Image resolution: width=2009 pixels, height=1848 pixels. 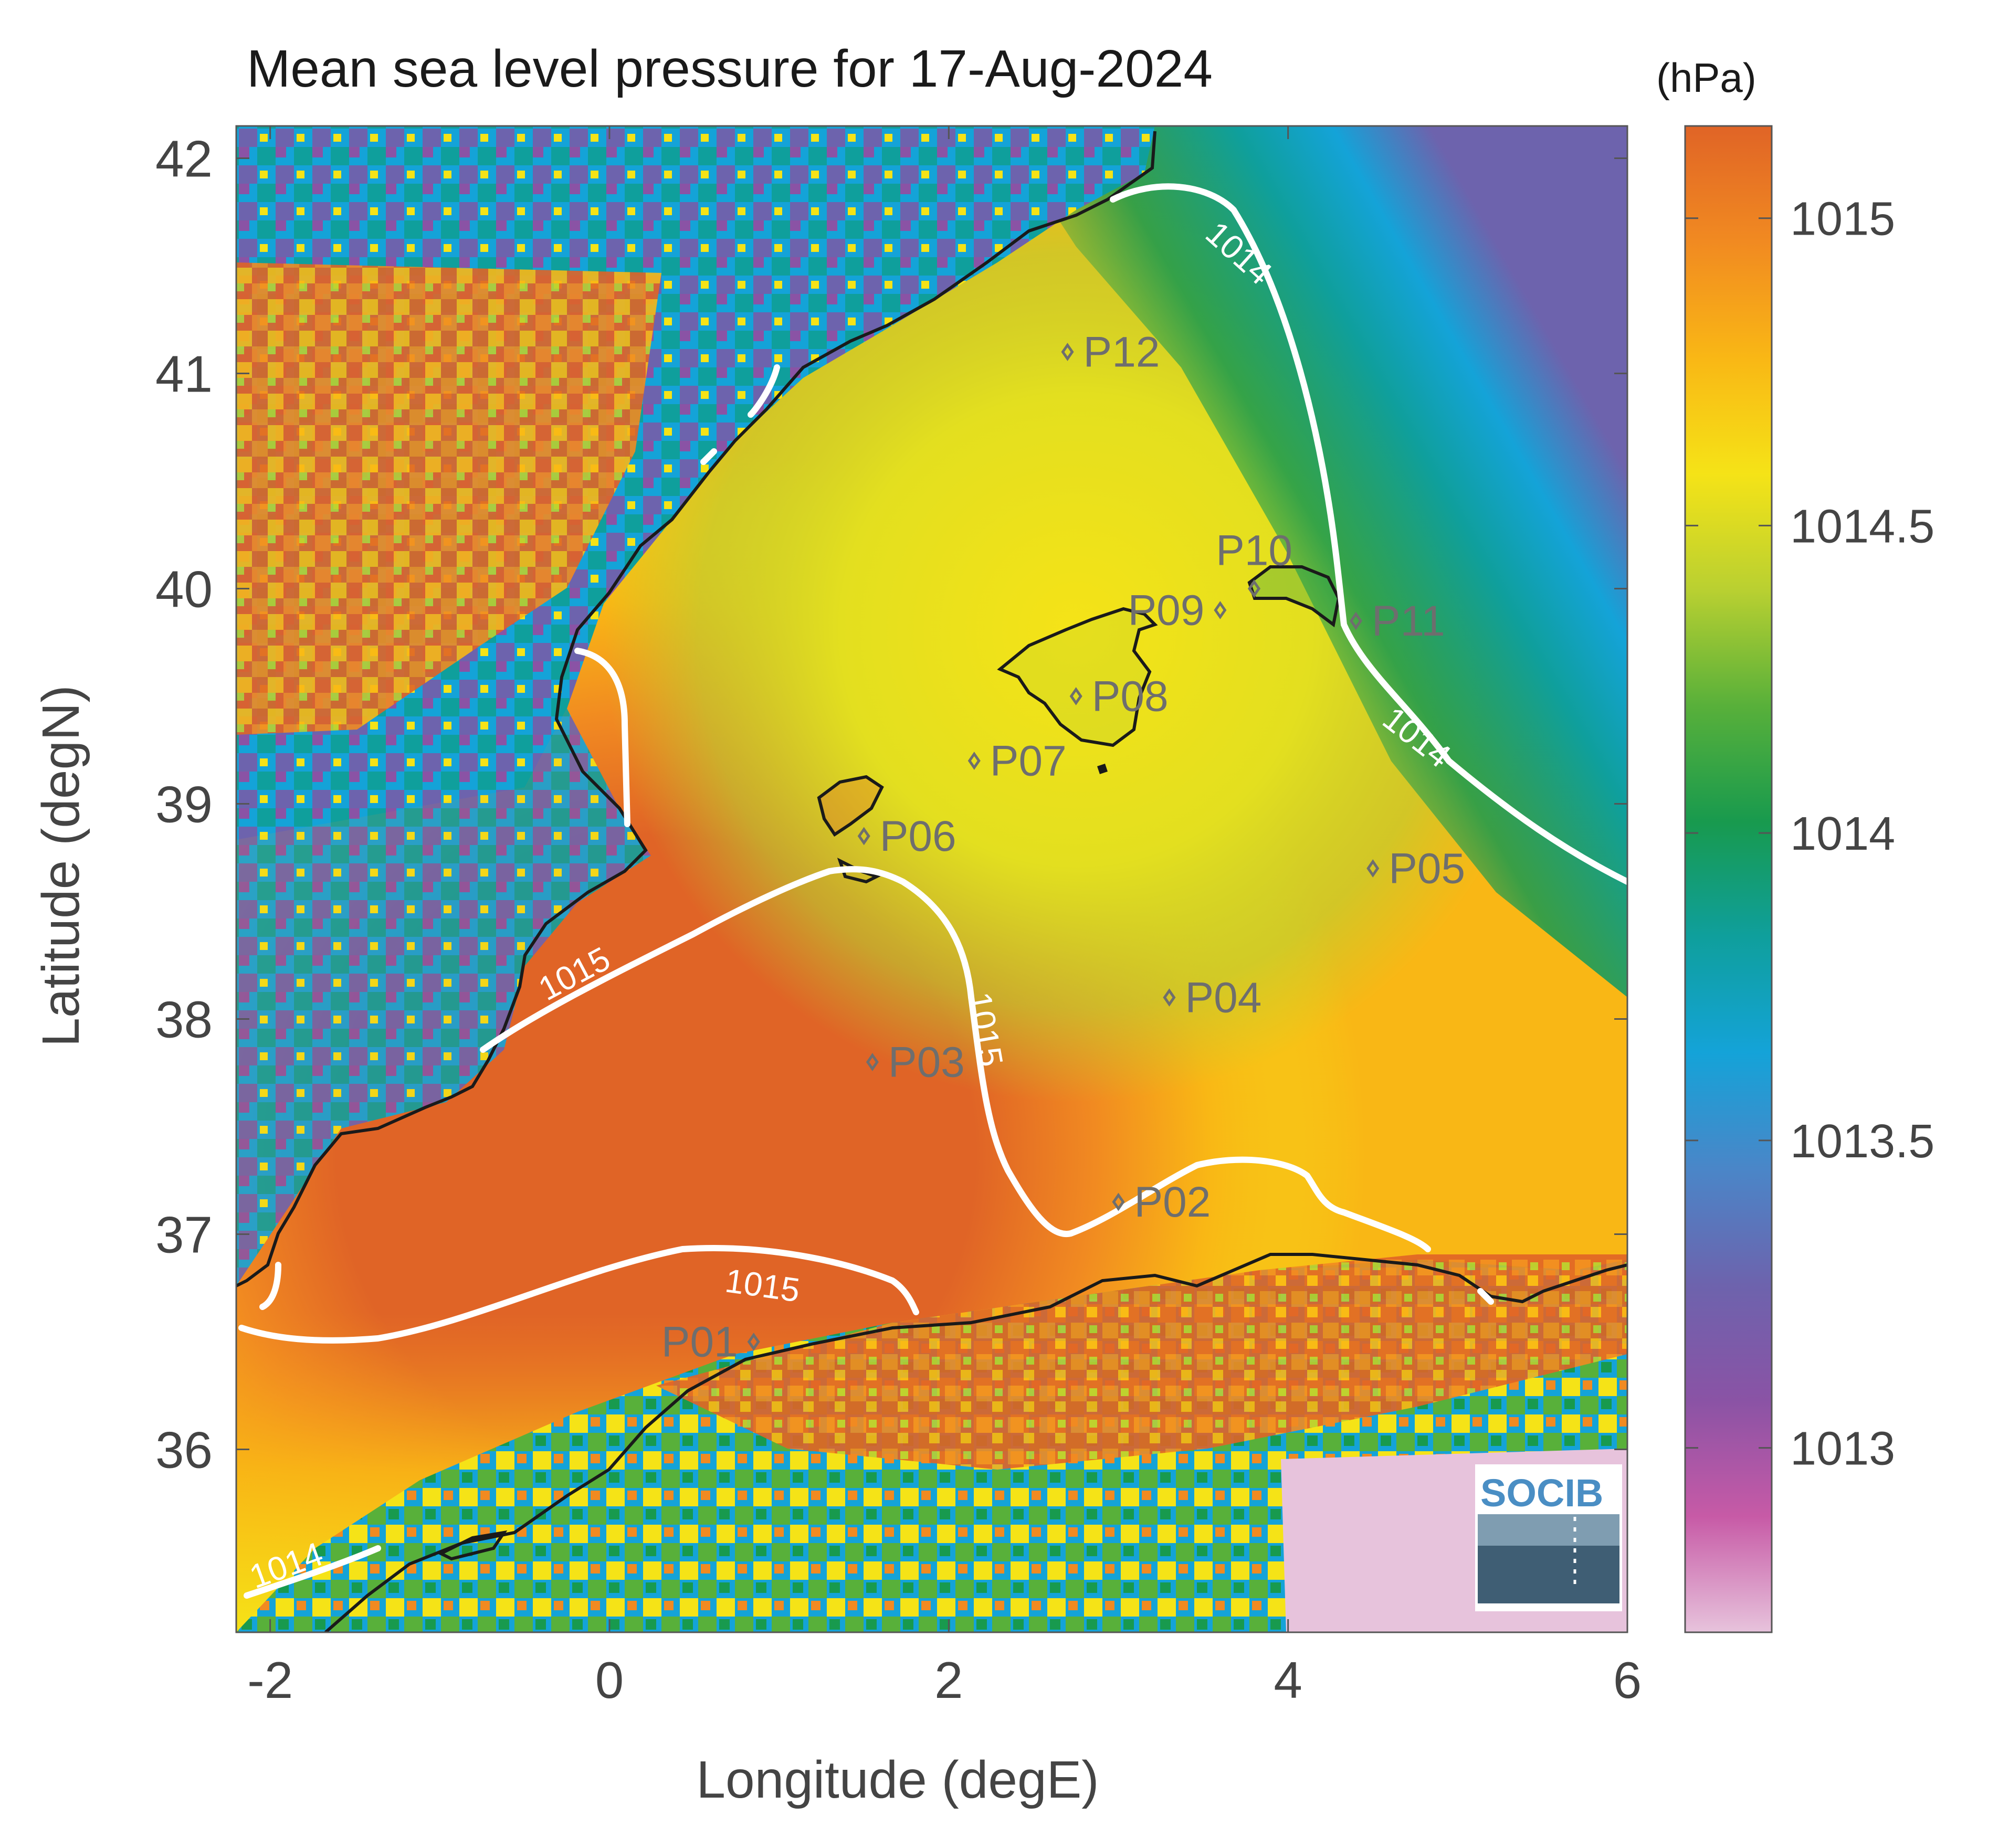 What do you see at coordinates (184, 589) in the screenshot?
I see `y-tick-label: 40` at bounding box center [184, 589].